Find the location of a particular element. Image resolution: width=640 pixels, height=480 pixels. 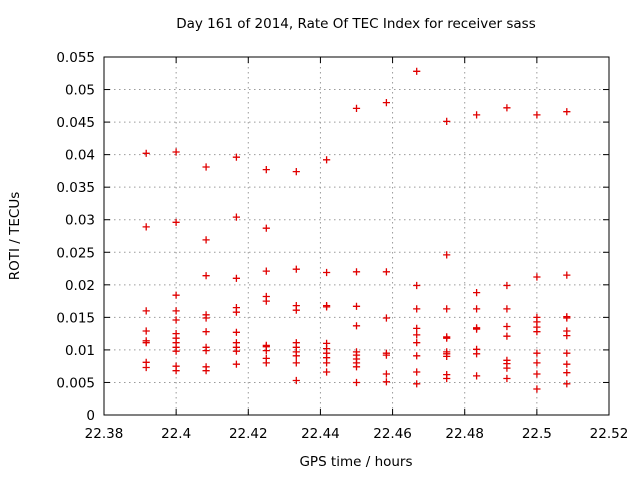

y-tick-label: 0.055 is located at coordinates (75, 58).